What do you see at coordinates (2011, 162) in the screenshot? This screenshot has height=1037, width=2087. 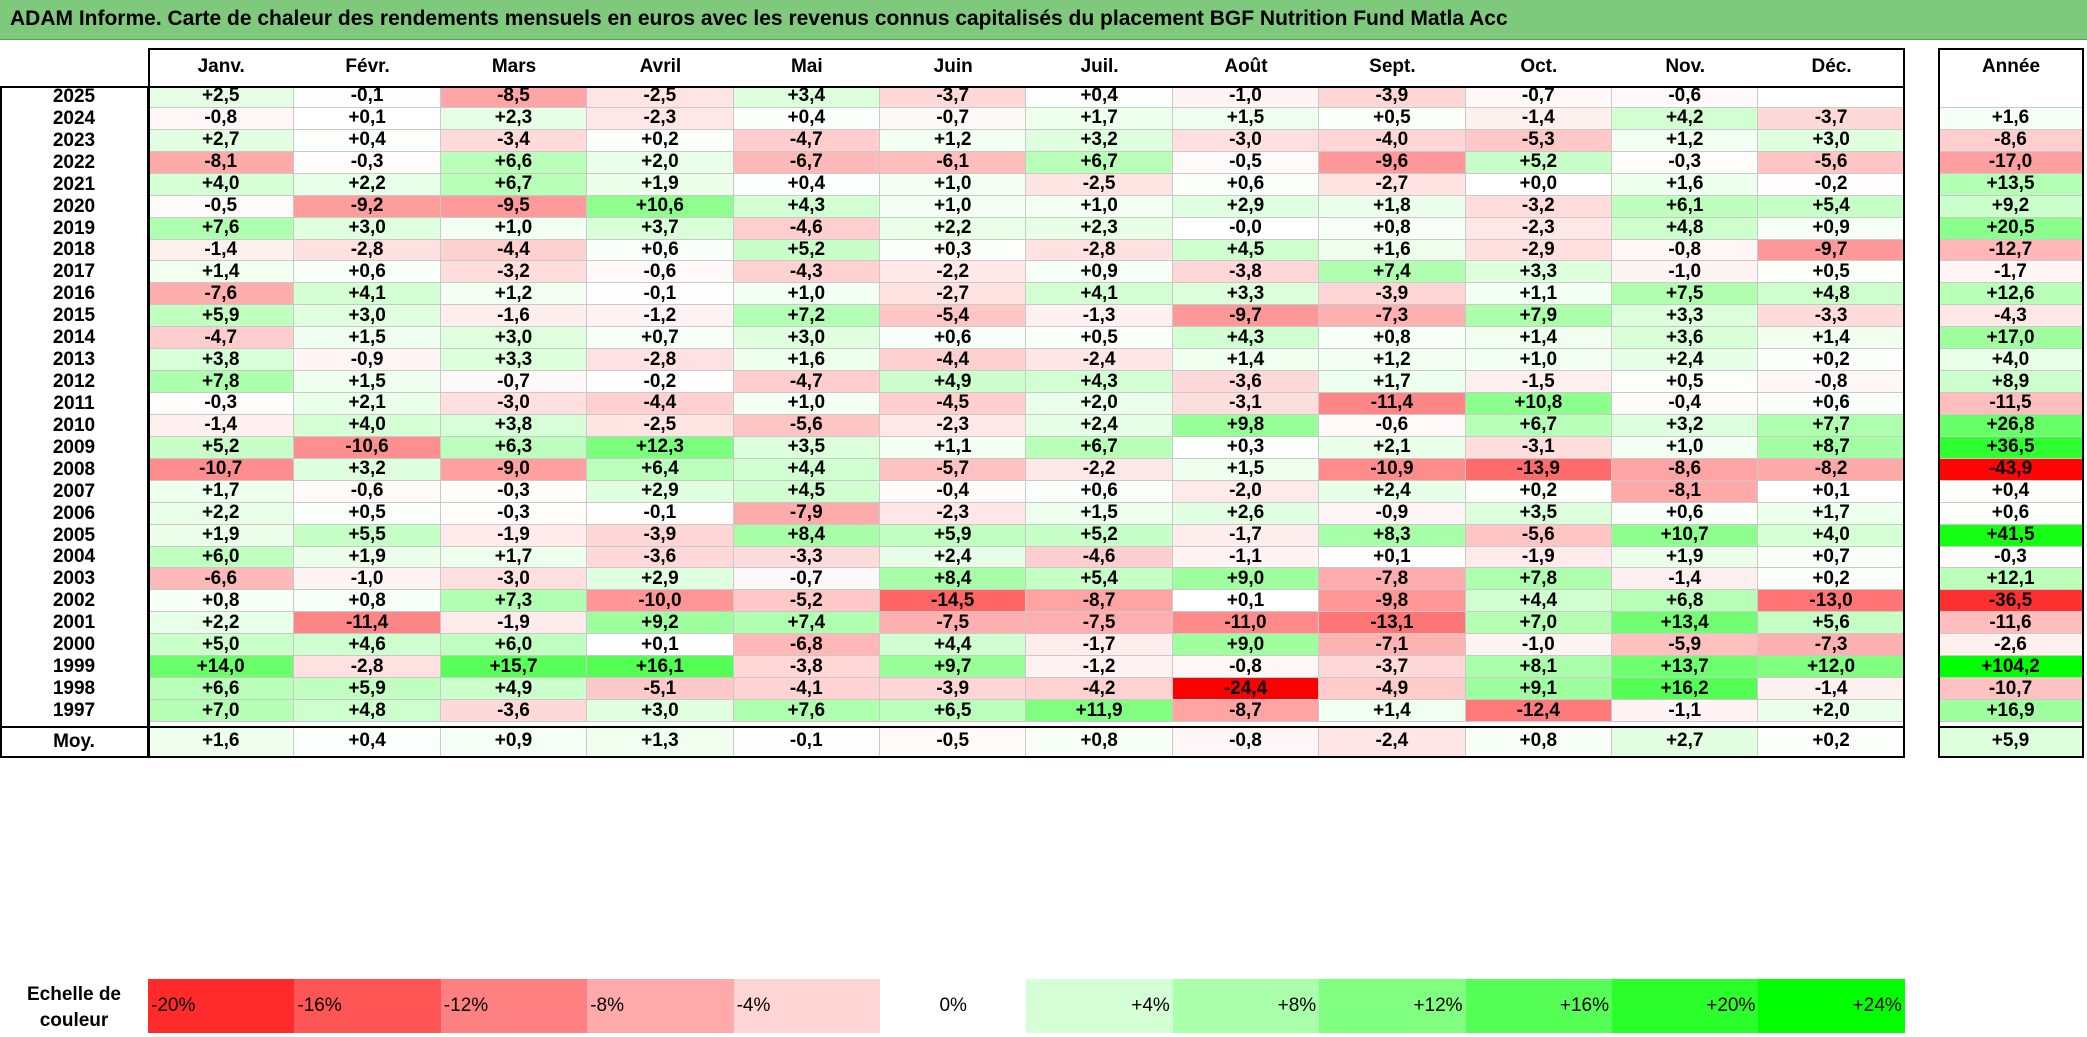 I see `annual-cell: -17,0` at bounding box center [2011, 162].